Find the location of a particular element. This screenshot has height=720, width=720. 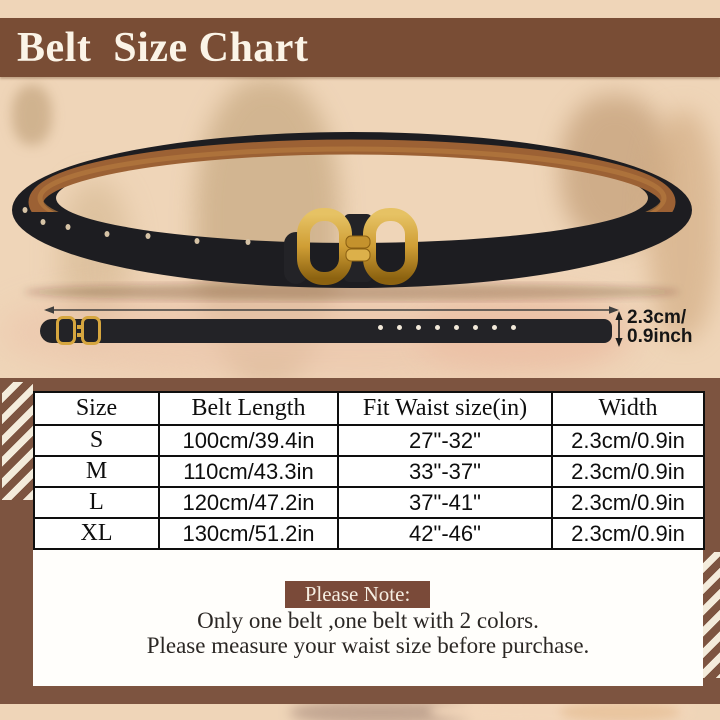

table-row: L 120cm/47.2in 37"-41" 2.3cm/0.9in is located at coordinates (369, 502).